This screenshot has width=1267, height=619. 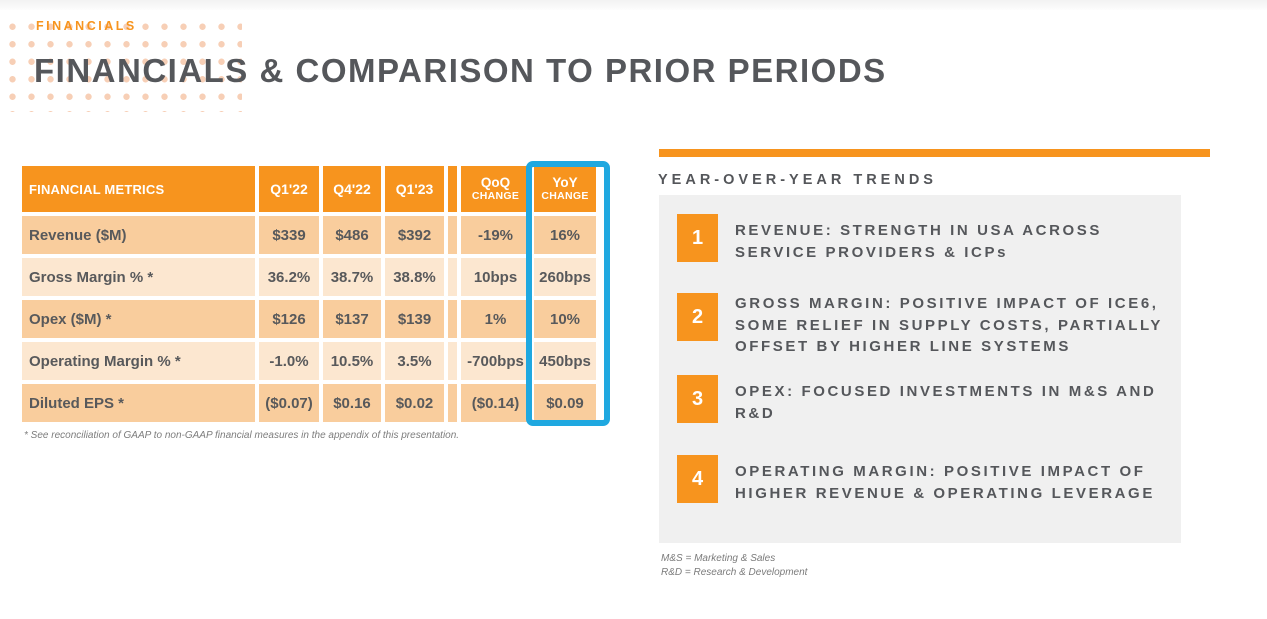 What do you see at coordinates (495, 195) in the screenshot?
I see `qoq-change-label: CHANGE` at bounding box center [495, 195].